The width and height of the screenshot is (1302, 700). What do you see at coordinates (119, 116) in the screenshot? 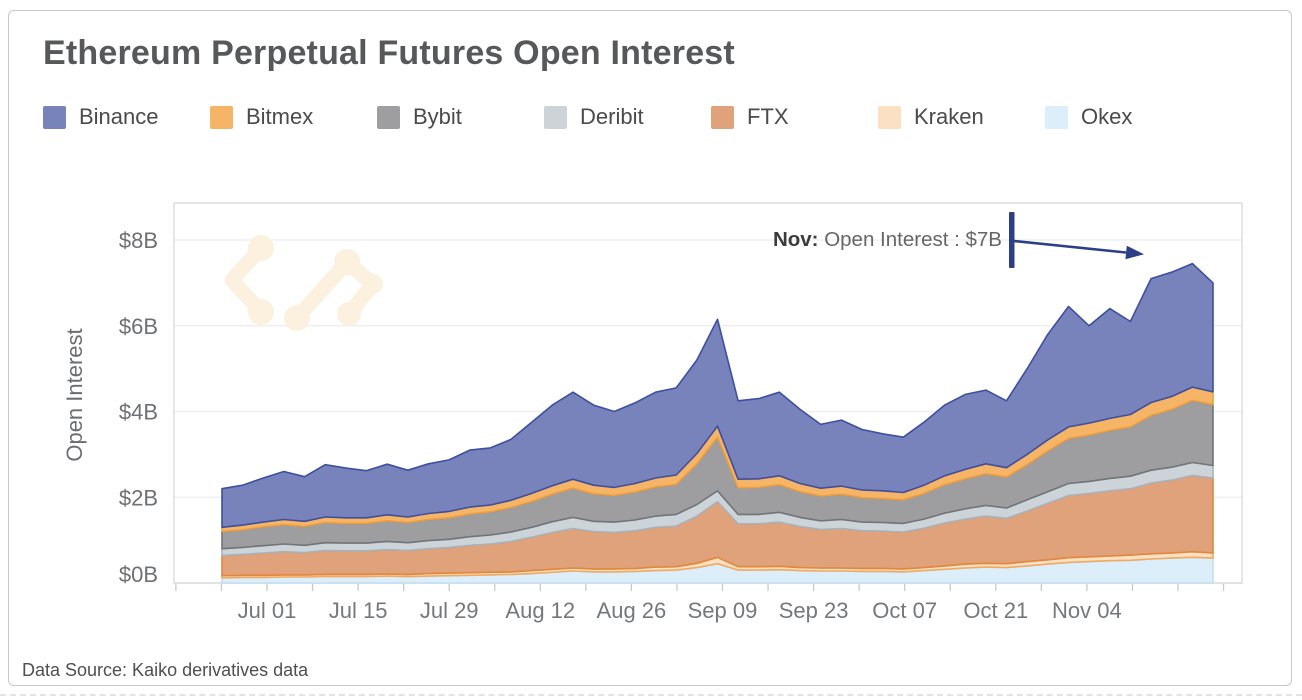
I see `legend-label-binance: Binance` at bounding box center [119, 116].